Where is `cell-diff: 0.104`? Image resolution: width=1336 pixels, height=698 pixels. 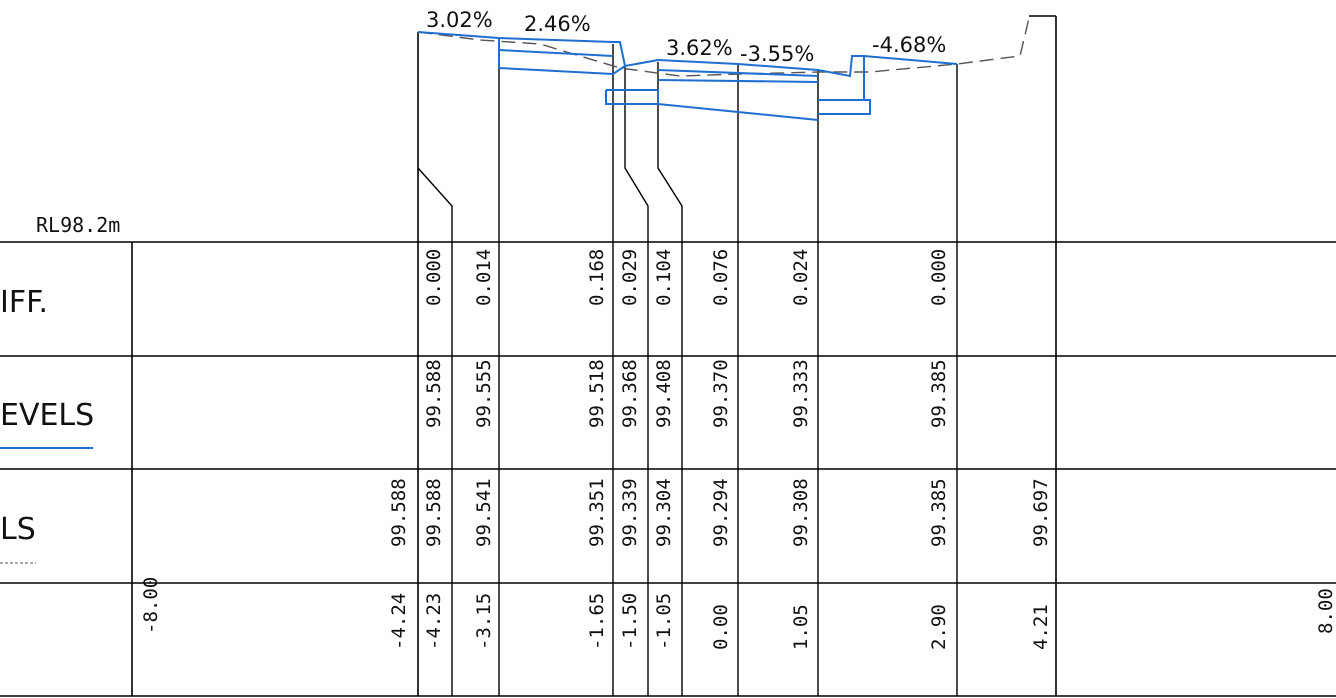
cell-diff: 0.104 is located at coordinates (664, 277).